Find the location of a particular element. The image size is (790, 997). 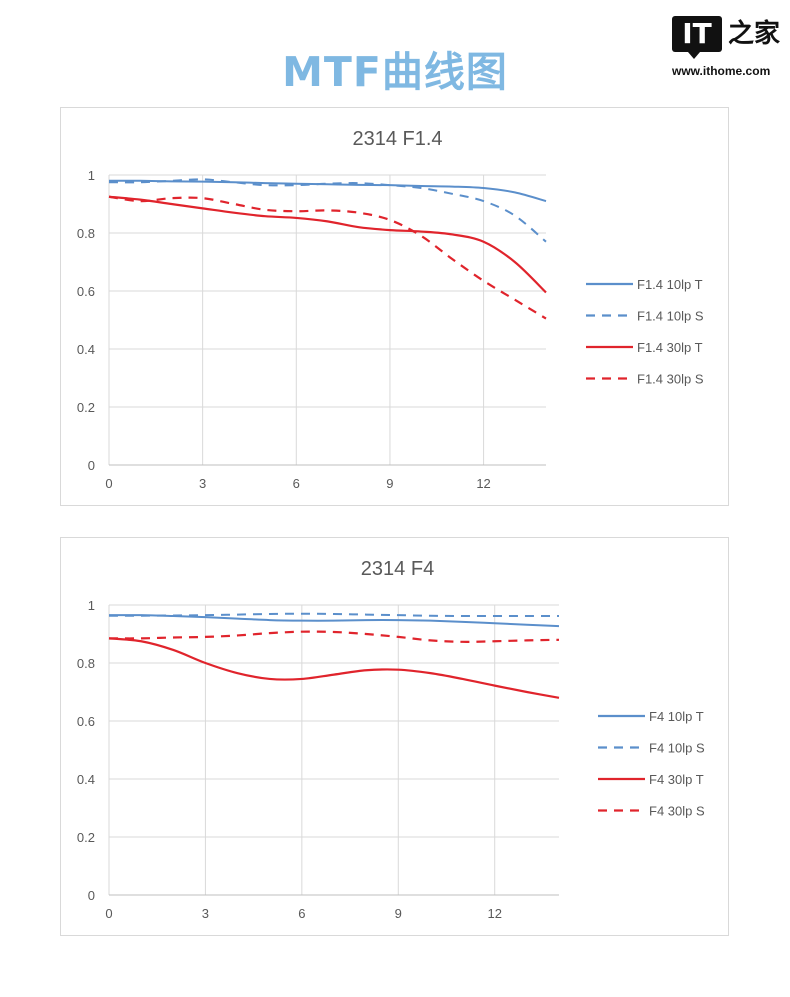

legend-label: F1.4 10lp S is located at coordinates (670, 316).